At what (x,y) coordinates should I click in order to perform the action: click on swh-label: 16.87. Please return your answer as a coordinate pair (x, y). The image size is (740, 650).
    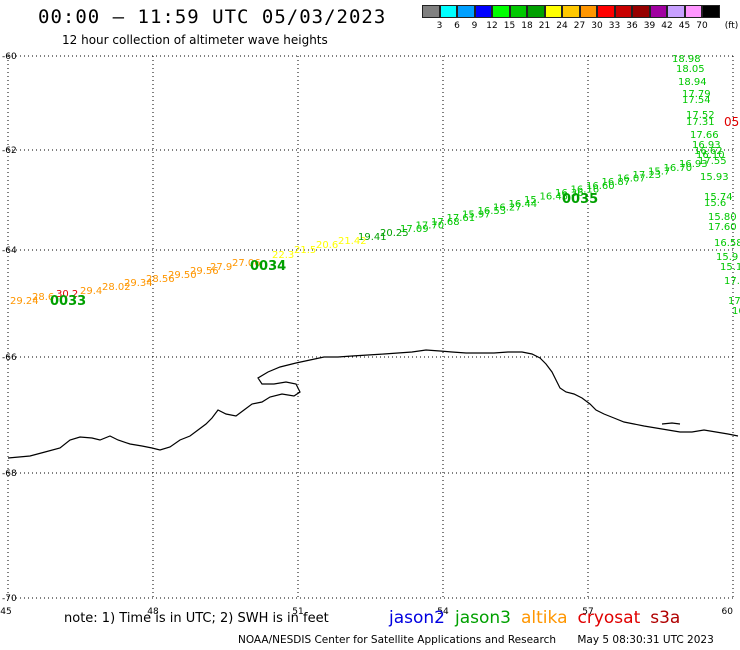
    Looking at the image, I should click on (616, 182).